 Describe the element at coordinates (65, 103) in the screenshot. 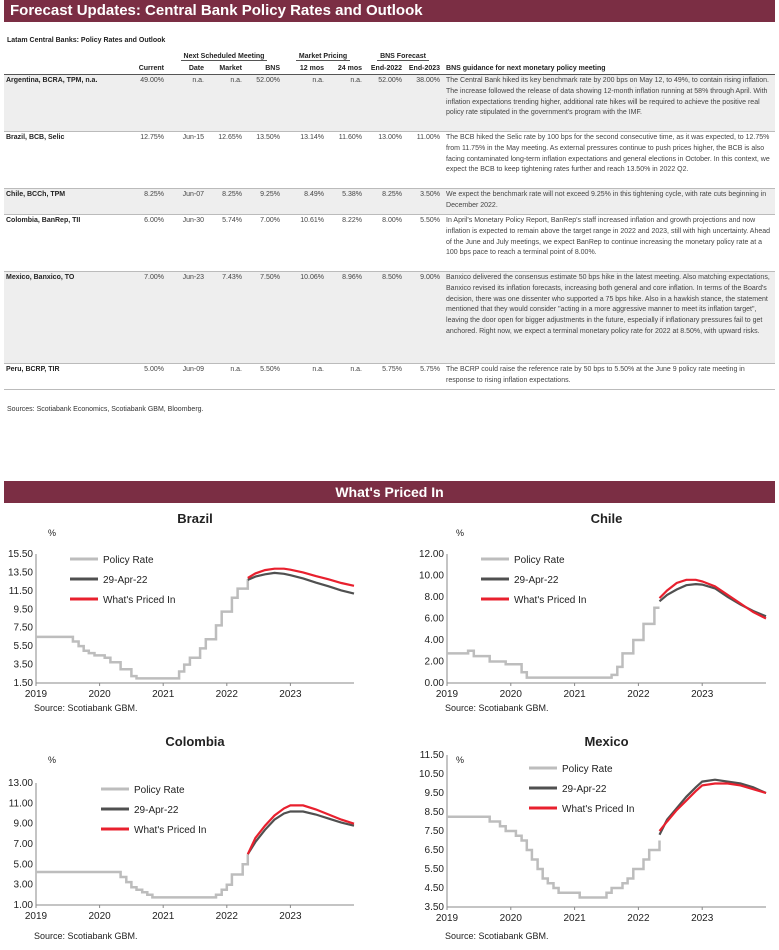

I see `bank-name: Argentina, BCRA, TPM, n.a.` at that location.